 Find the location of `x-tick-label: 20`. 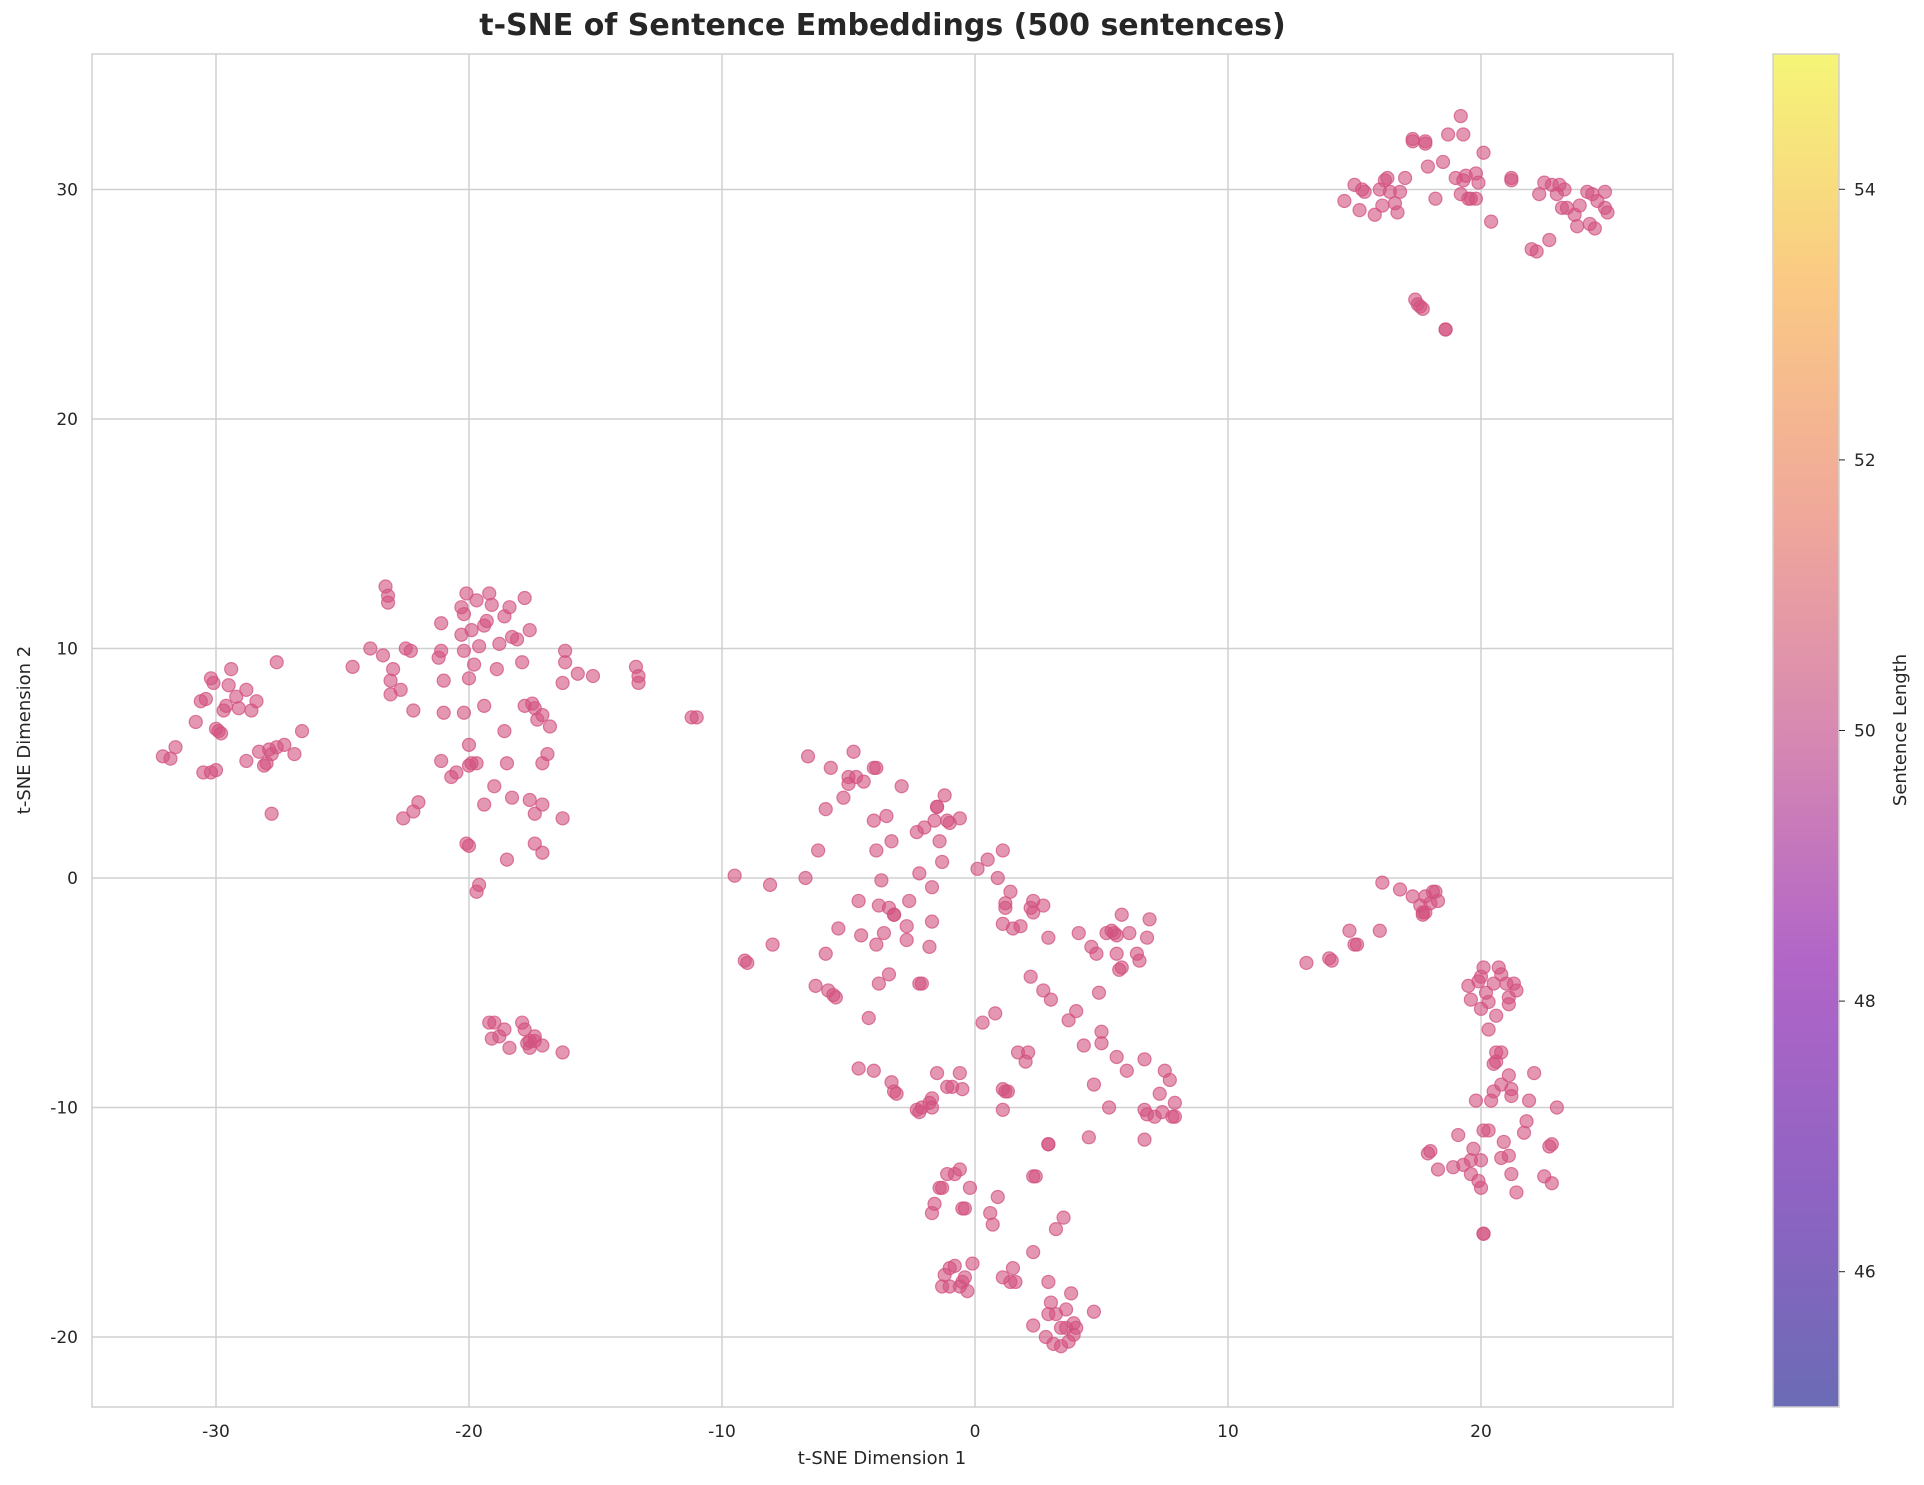

x-tick-label: 20 is located at coordinates (1481, 1432).